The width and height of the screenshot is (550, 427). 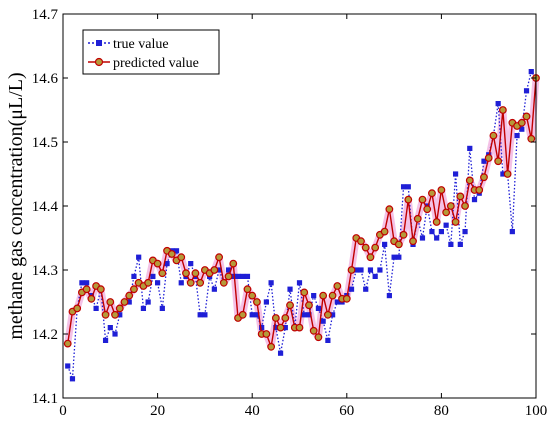 I want to click on x-tick-label-100: 100, so click(x=536, y=411).